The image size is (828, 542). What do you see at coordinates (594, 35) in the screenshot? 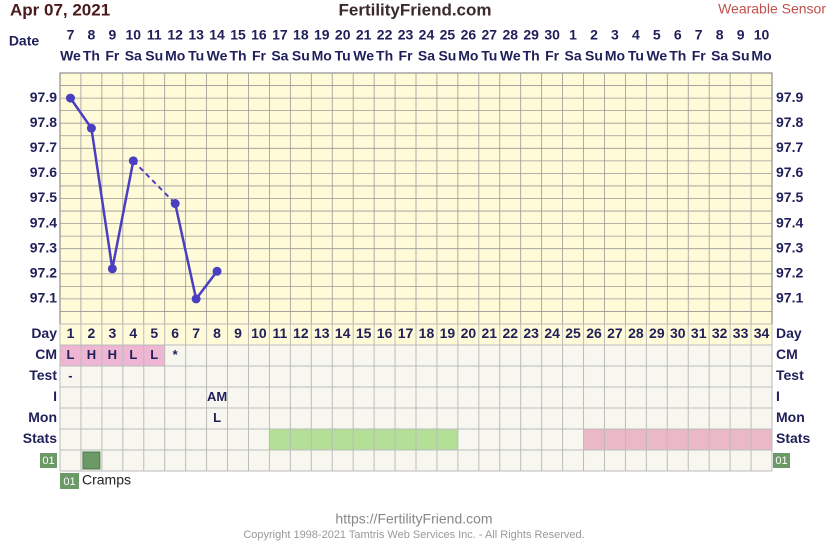
I see `date-label: 2` at bounding box center [594, 35].